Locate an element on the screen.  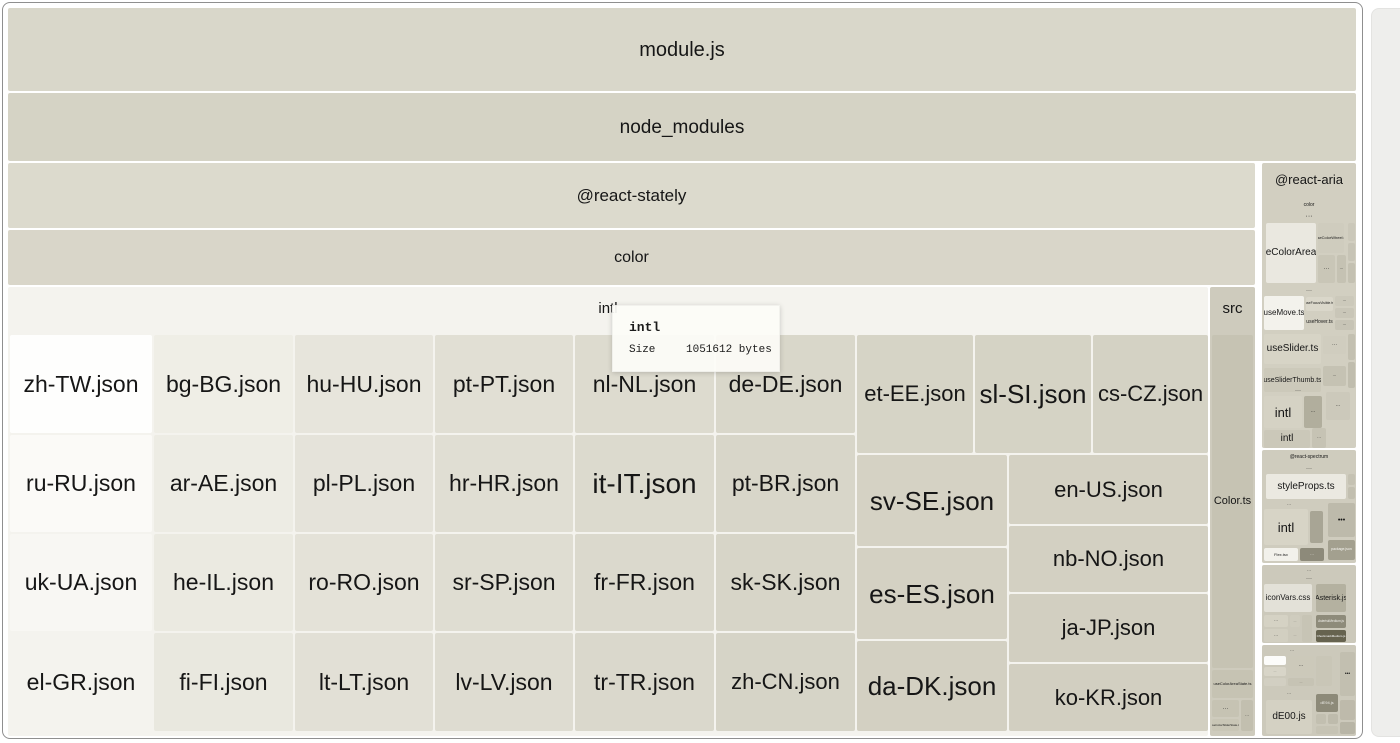
node-aria-intl-1: intl is located at coordinates (1283, 412).